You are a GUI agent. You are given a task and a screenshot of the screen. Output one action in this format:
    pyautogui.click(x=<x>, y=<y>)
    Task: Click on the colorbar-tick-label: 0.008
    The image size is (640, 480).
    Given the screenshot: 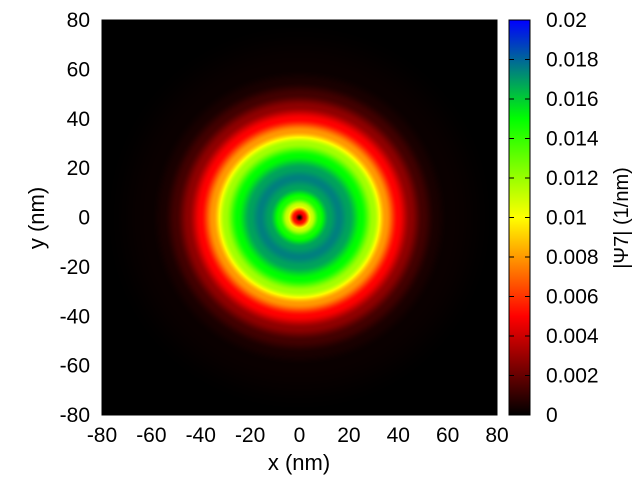 What is the action you would take?
    pyautogui.click(x=572, y=257)
    